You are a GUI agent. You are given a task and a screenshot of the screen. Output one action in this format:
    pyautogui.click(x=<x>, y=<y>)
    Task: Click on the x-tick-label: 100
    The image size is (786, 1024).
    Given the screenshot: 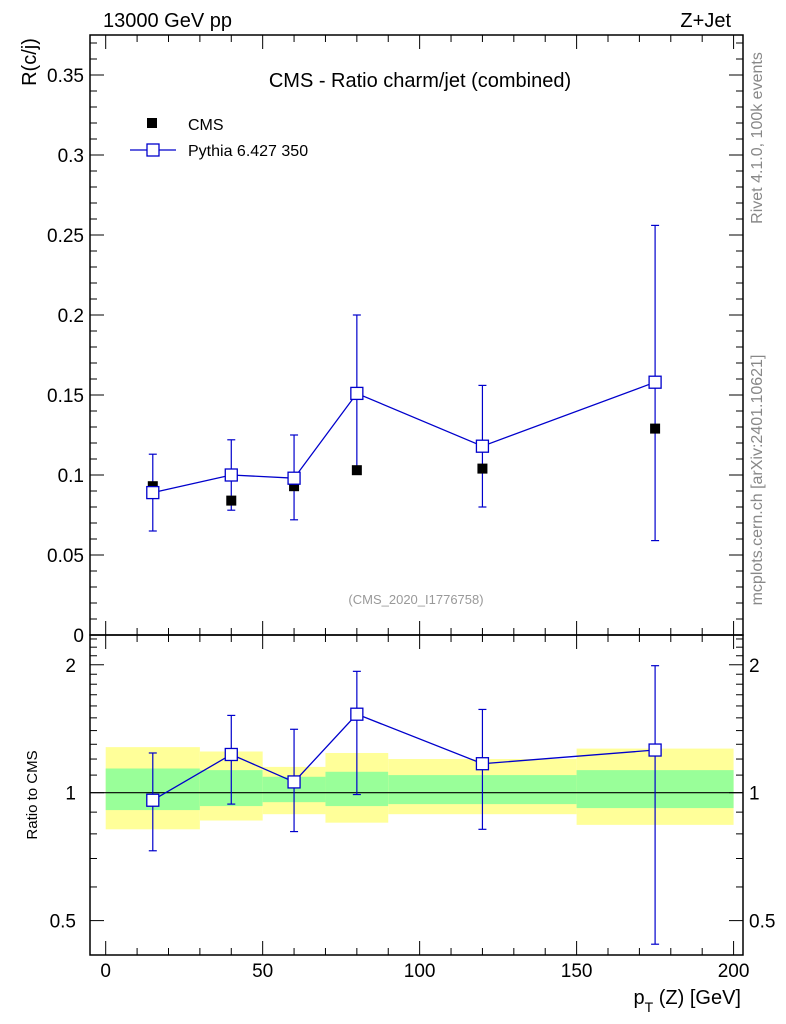 What is the action you would take?
    pyautogui.click(x=420, y=971)
    